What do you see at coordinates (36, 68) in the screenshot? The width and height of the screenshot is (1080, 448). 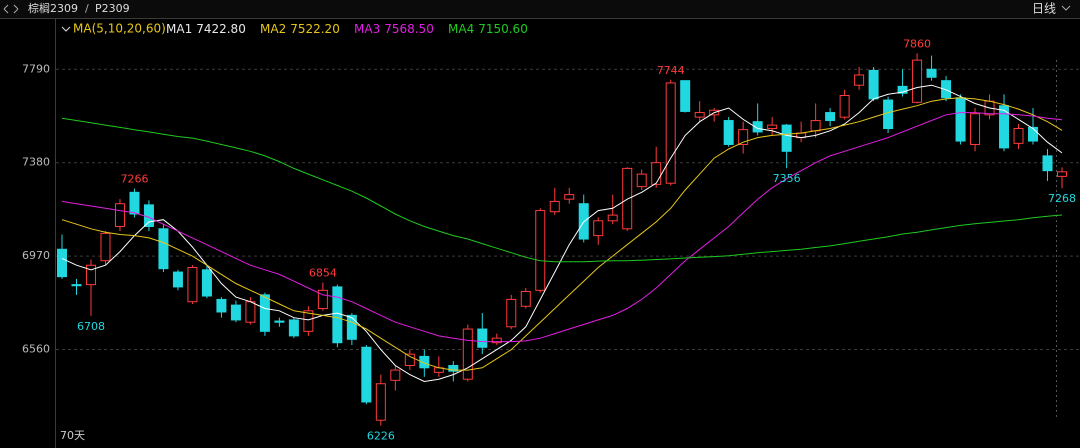 I see `y-tick-label: 7790` at bounding box center [36, 68].